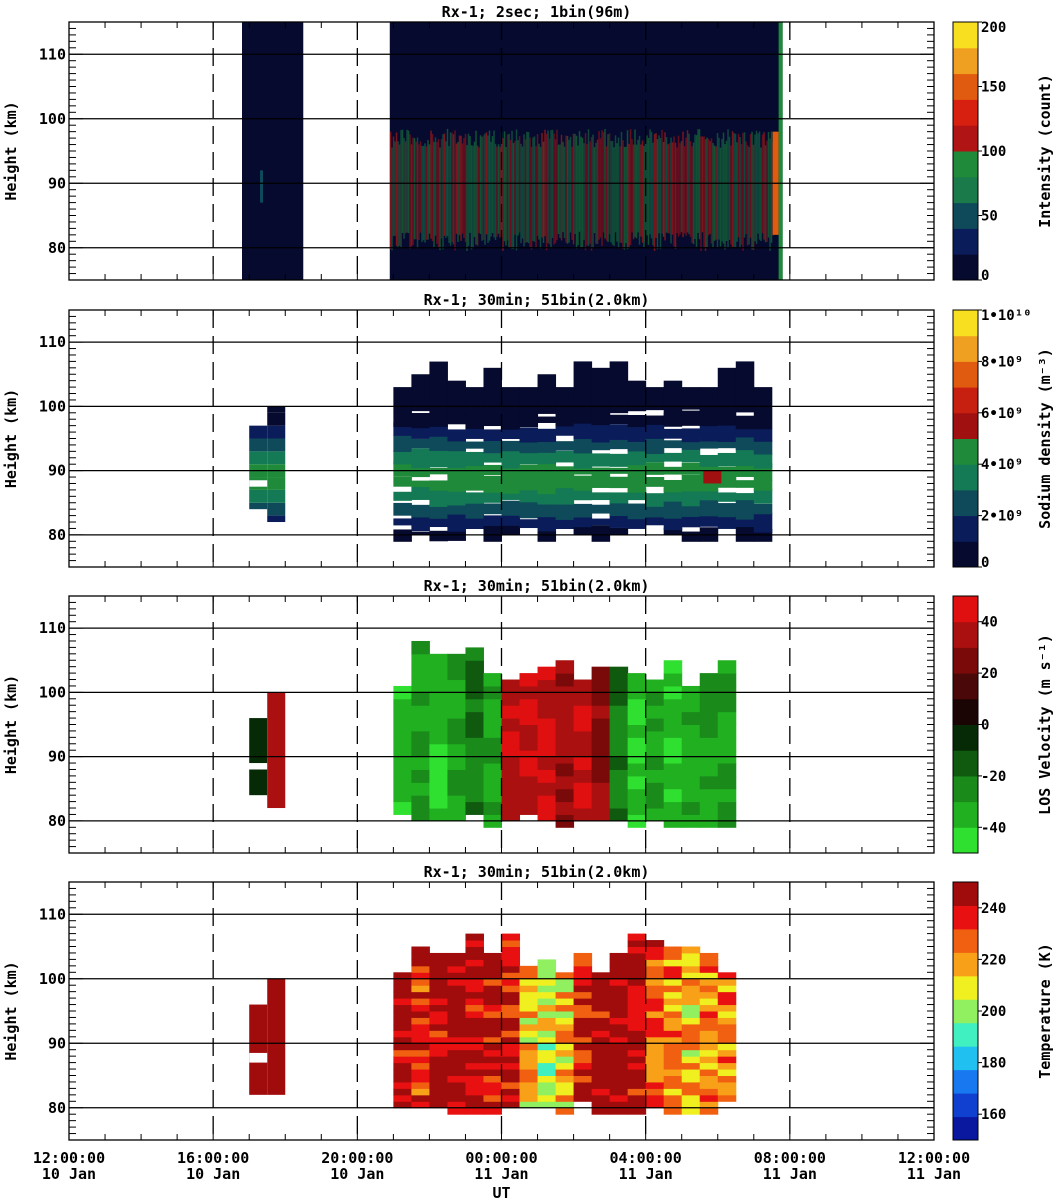 The width and height of the screenshot is (1062, 1200). Describe the element at coordinates (989, 217) in the screenshot. I see `colorbar-tick-label: 50` at that location.